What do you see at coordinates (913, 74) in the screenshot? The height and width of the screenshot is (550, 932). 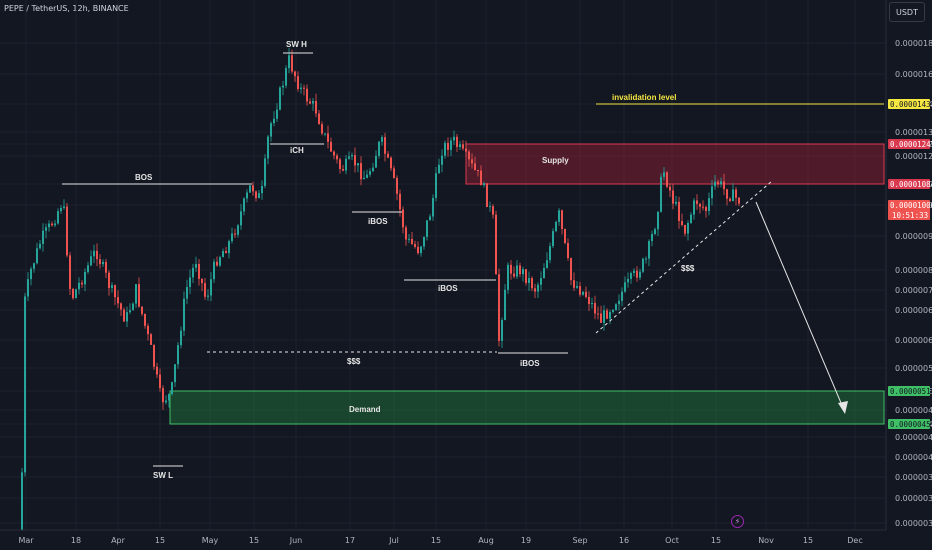 I see `price-tick: 0.00001600` at bounding box center [913, 74].